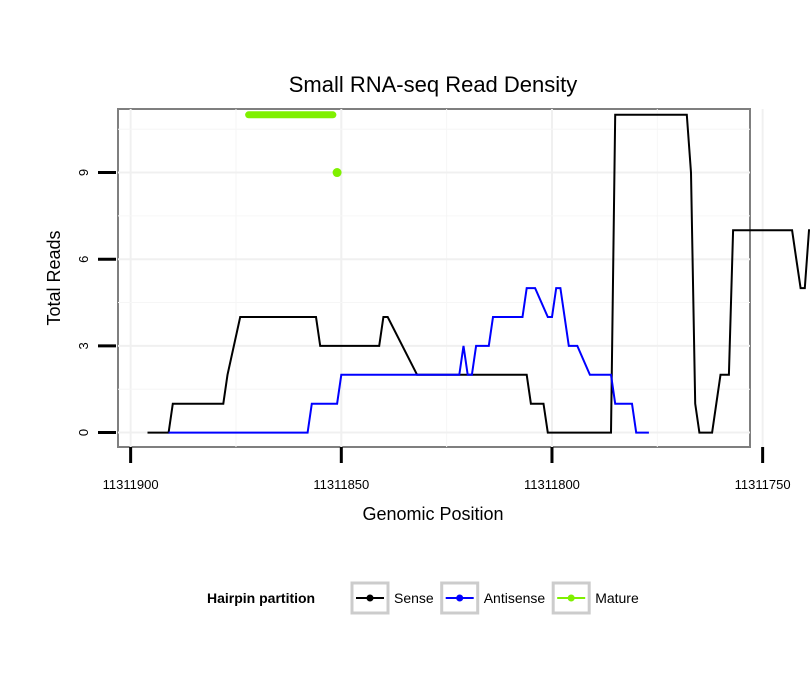 The height and width of the screenshot is (690, 810). Describe the element at coordinates (447, 469) in the screenshot. I see `x-axis: 11311900 11311850 11311800 11311750` at that location.